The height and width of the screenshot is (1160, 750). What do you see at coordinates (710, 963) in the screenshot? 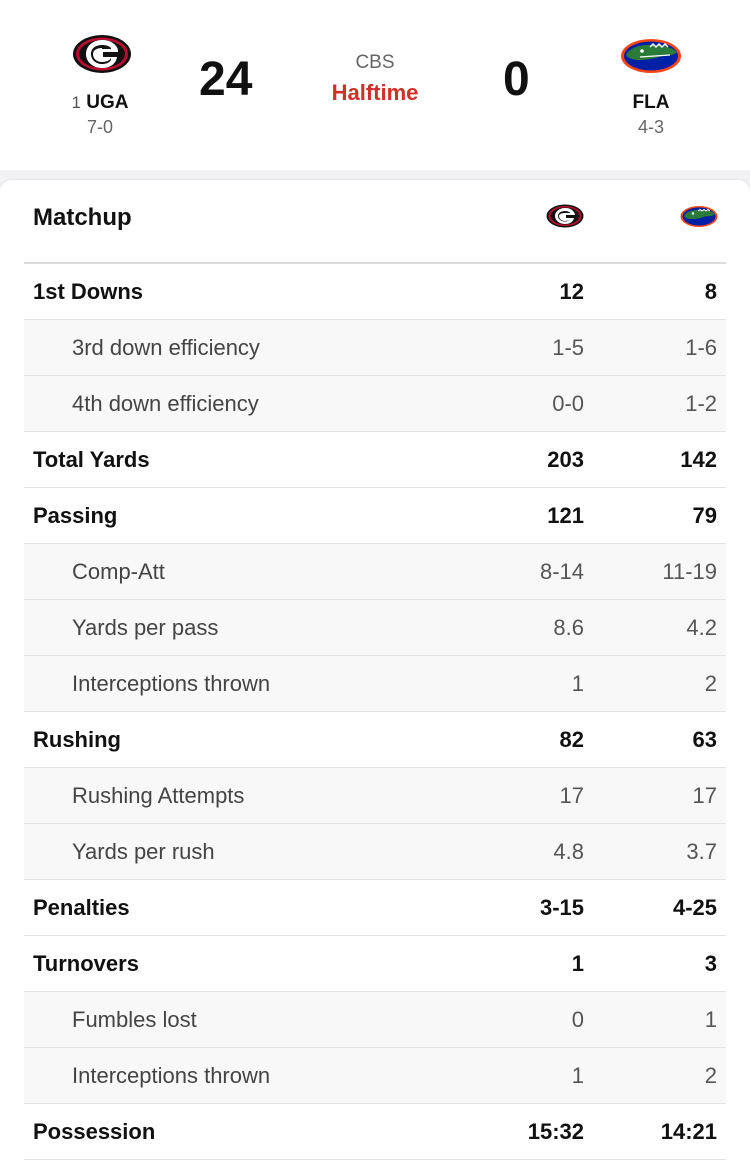
I see `fla-stat-value: 3` at bounding box center [710, 963].